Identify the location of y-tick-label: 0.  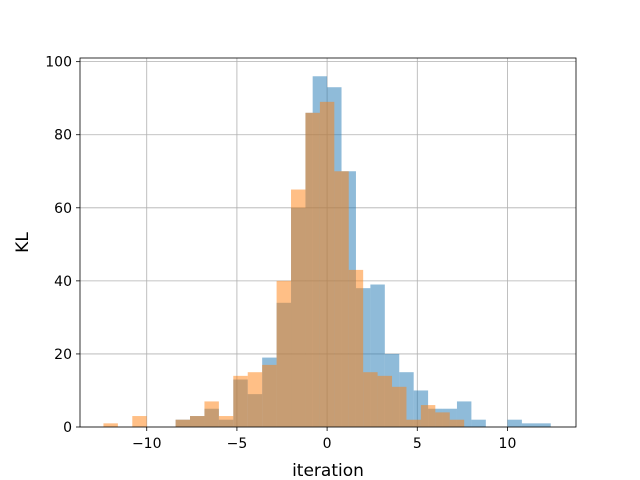
(67, 428).